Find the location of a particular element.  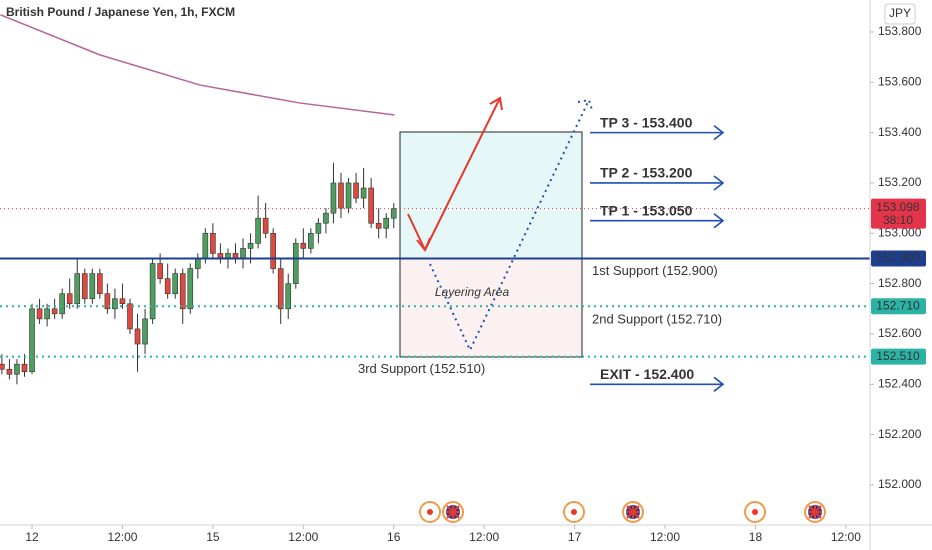

arrow is located at coordinates (416, 232).